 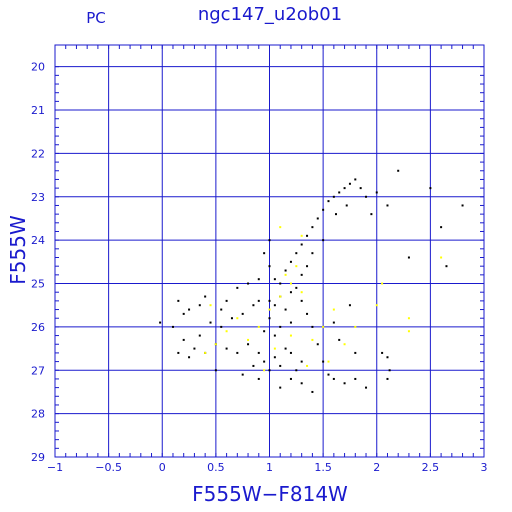 I want to click on y-axis-label: F555W, so click(x=18, y=250).